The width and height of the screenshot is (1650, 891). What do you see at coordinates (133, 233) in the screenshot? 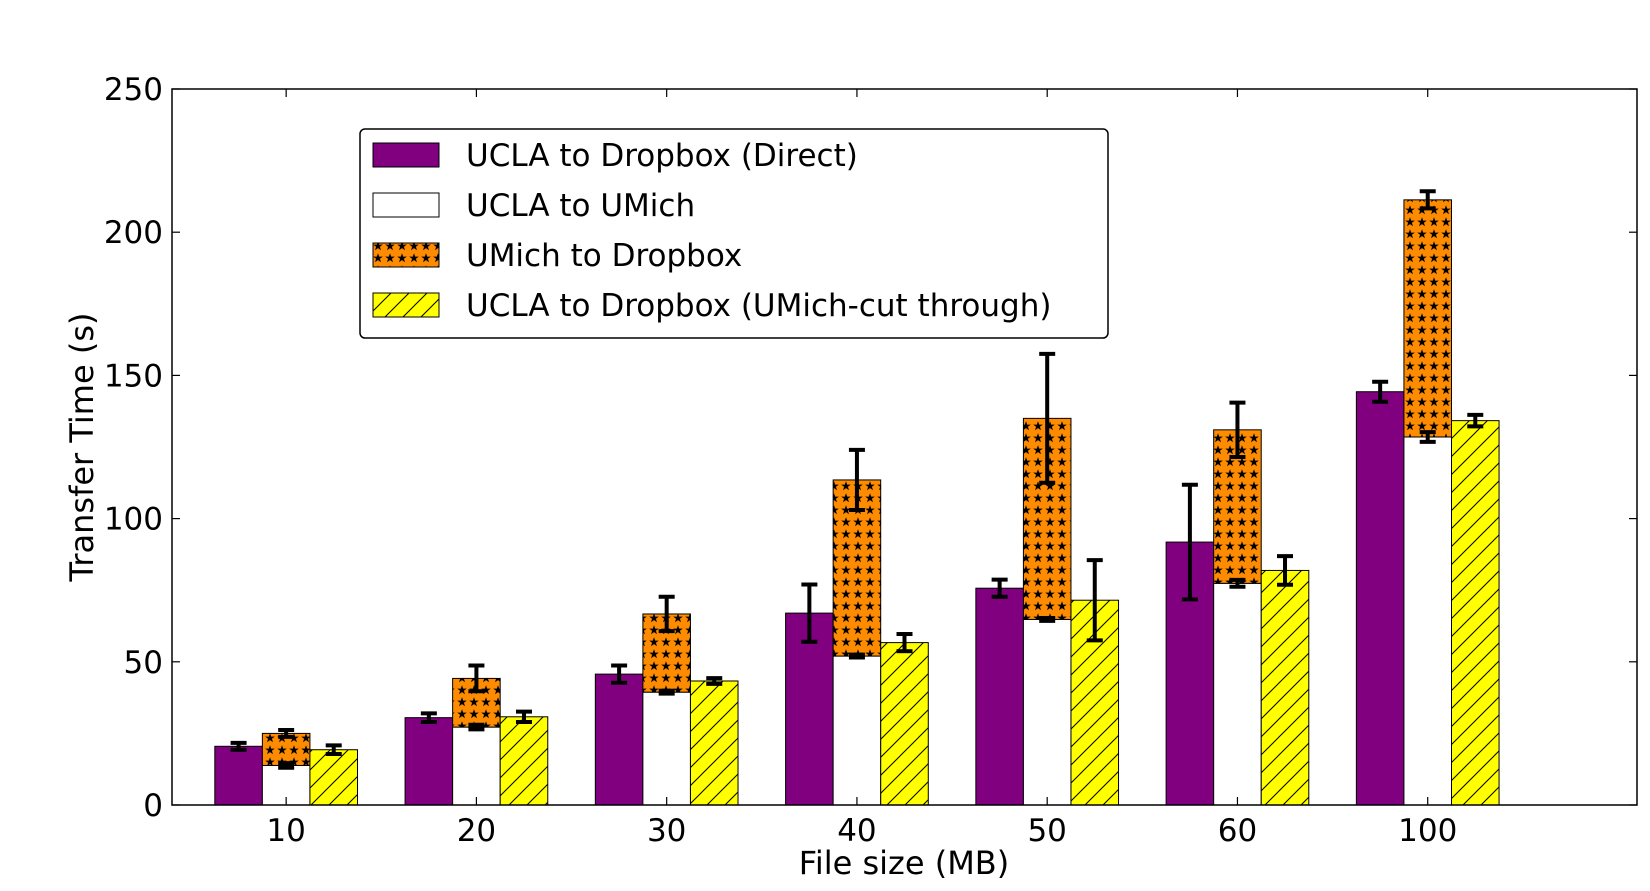
I see `y-tick-label: 200` at bounding box center [133, 233].